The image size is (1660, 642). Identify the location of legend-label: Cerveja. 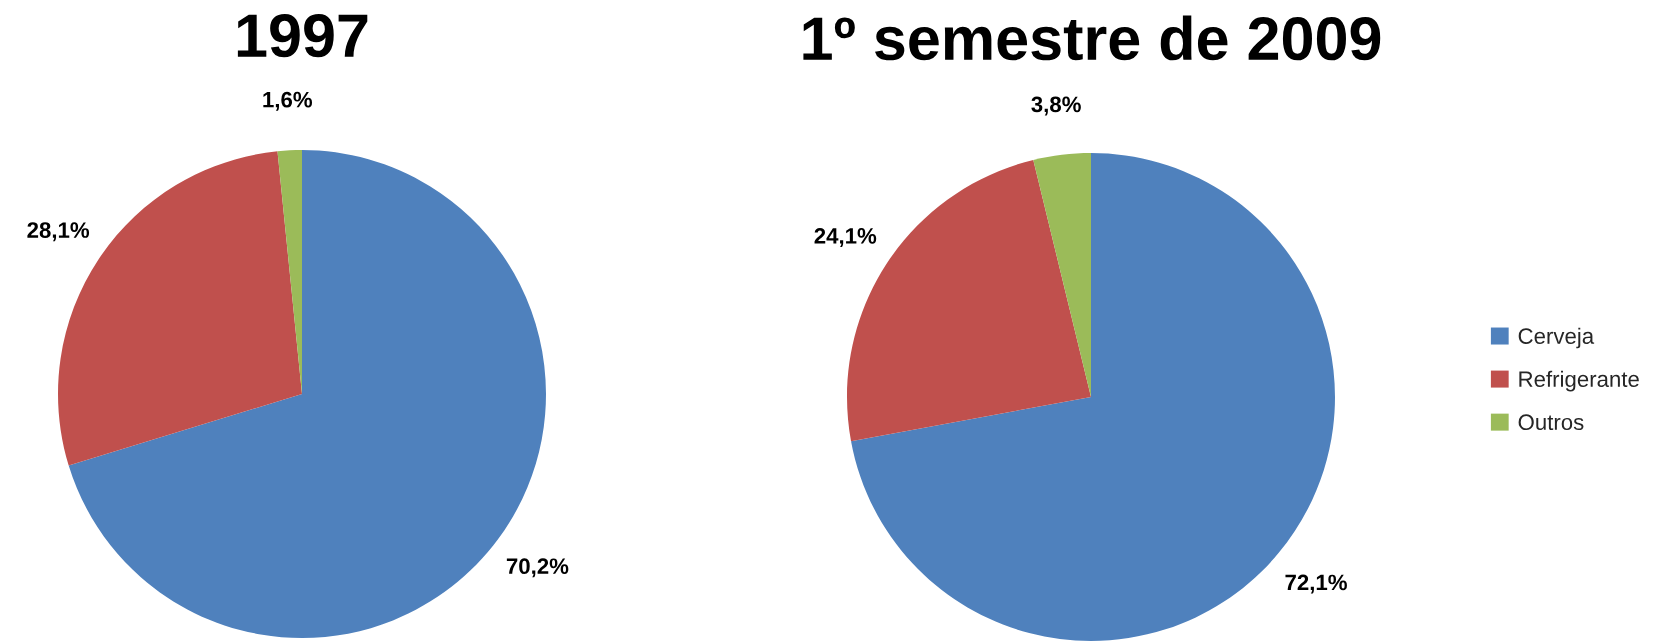
(1556, 338).